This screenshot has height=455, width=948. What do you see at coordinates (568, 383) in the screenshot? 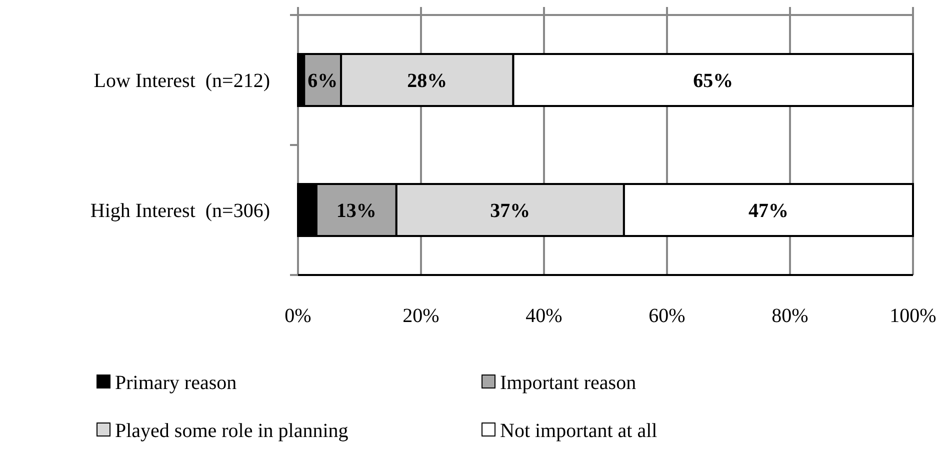
I see `legend-label: Important reason` at bounding box center [568, 383].